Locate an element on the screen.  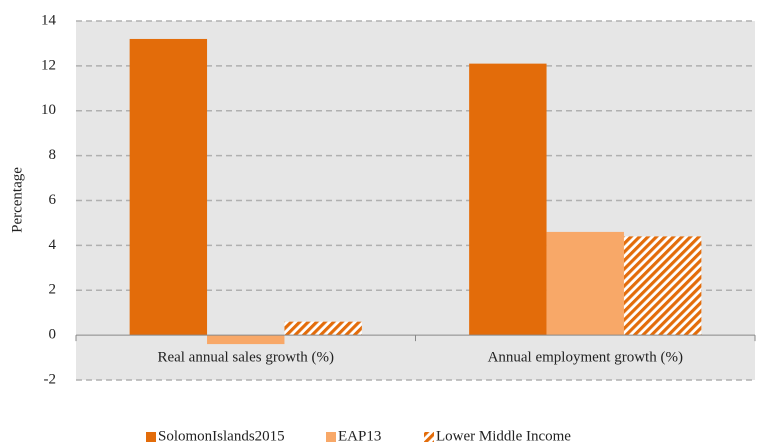
y-axis-label: Percentage is located at coordinates (17, 200).